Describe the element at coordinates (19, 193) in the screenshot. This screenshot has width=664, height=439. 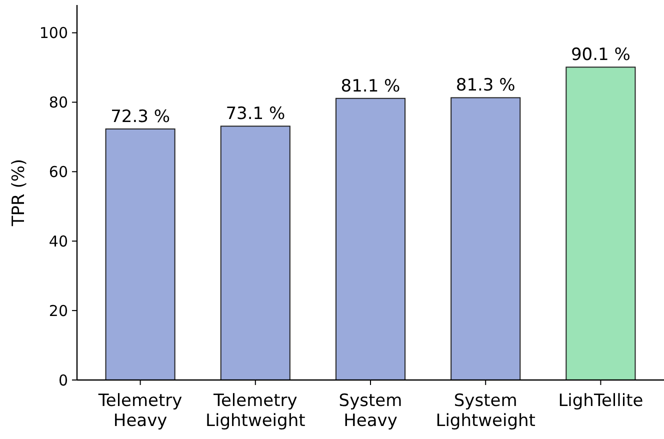
I see `y-axis-title: TPR (%)` at that location.